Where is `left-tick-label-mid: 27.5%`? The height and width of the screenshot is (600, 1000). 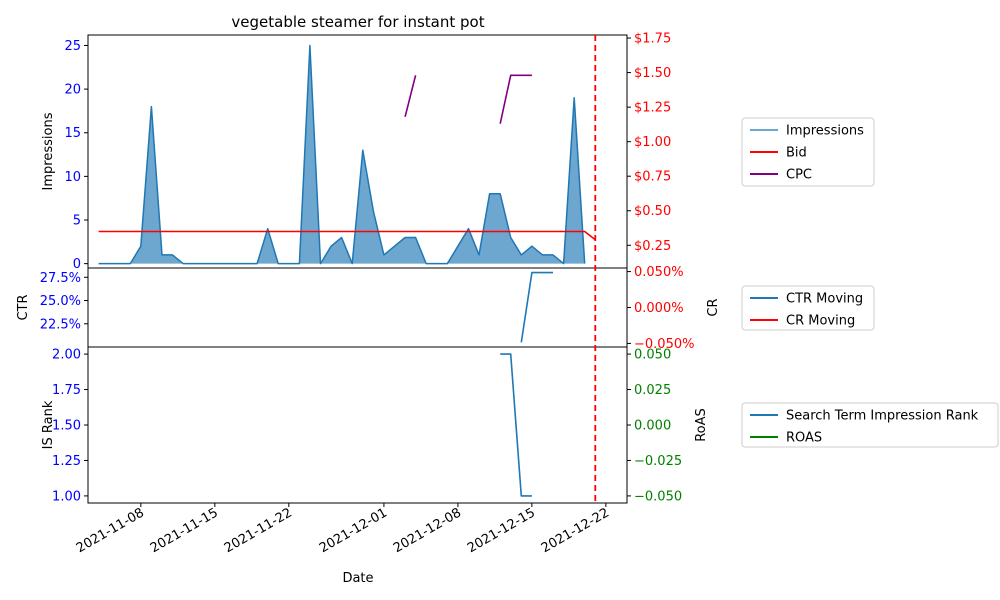
left-tick-label-mid: 27.5% is located at coordinates (60, 278).